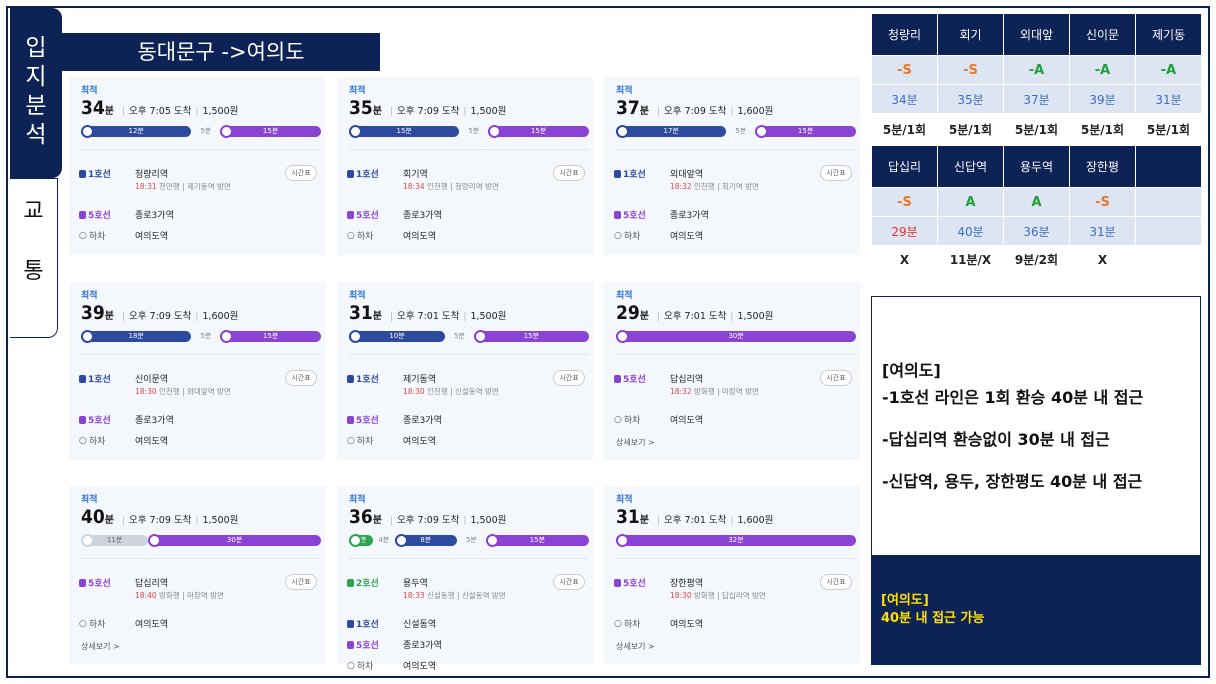  What do you see at coordinates (1036, 70) in the screenshot?
I see `grade-cell: -A` at bounding box center [1036, 70].